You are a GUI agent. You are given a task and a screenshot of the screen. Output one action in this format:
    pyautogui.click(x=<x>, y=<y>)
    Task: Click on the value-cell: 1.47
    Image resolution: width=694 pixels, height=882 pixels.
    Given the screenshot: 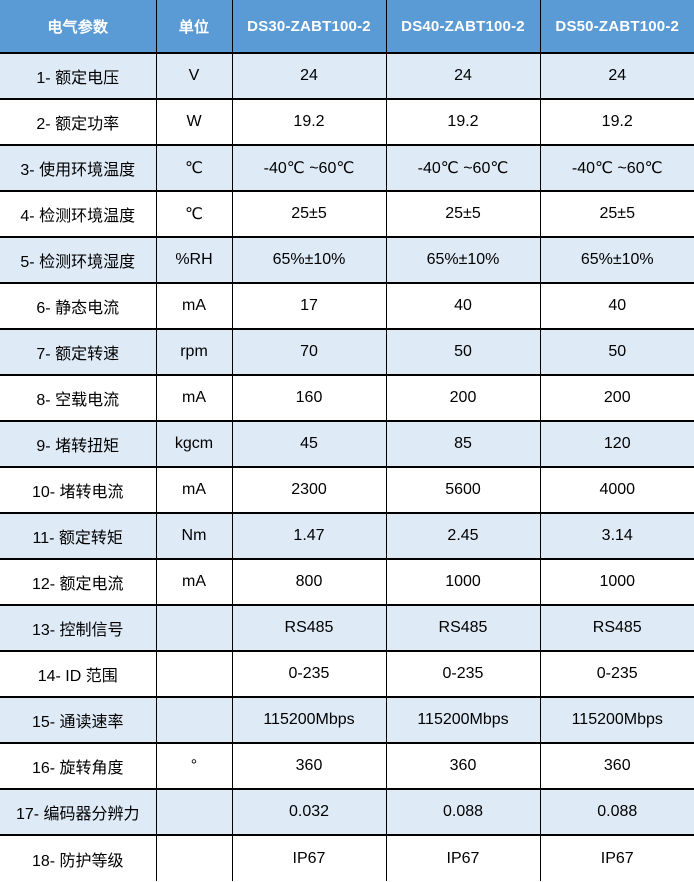 What is the action you would take?
    pyautogui.click(x=309, y=536)
    